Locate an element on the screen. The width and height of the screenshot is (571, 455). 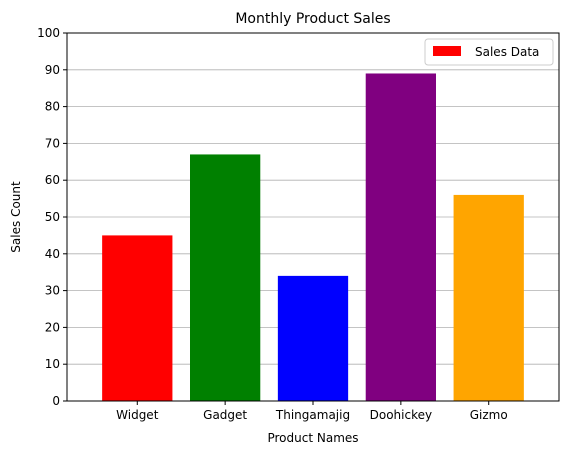
bar-widget is located at coordinates (137, 318).